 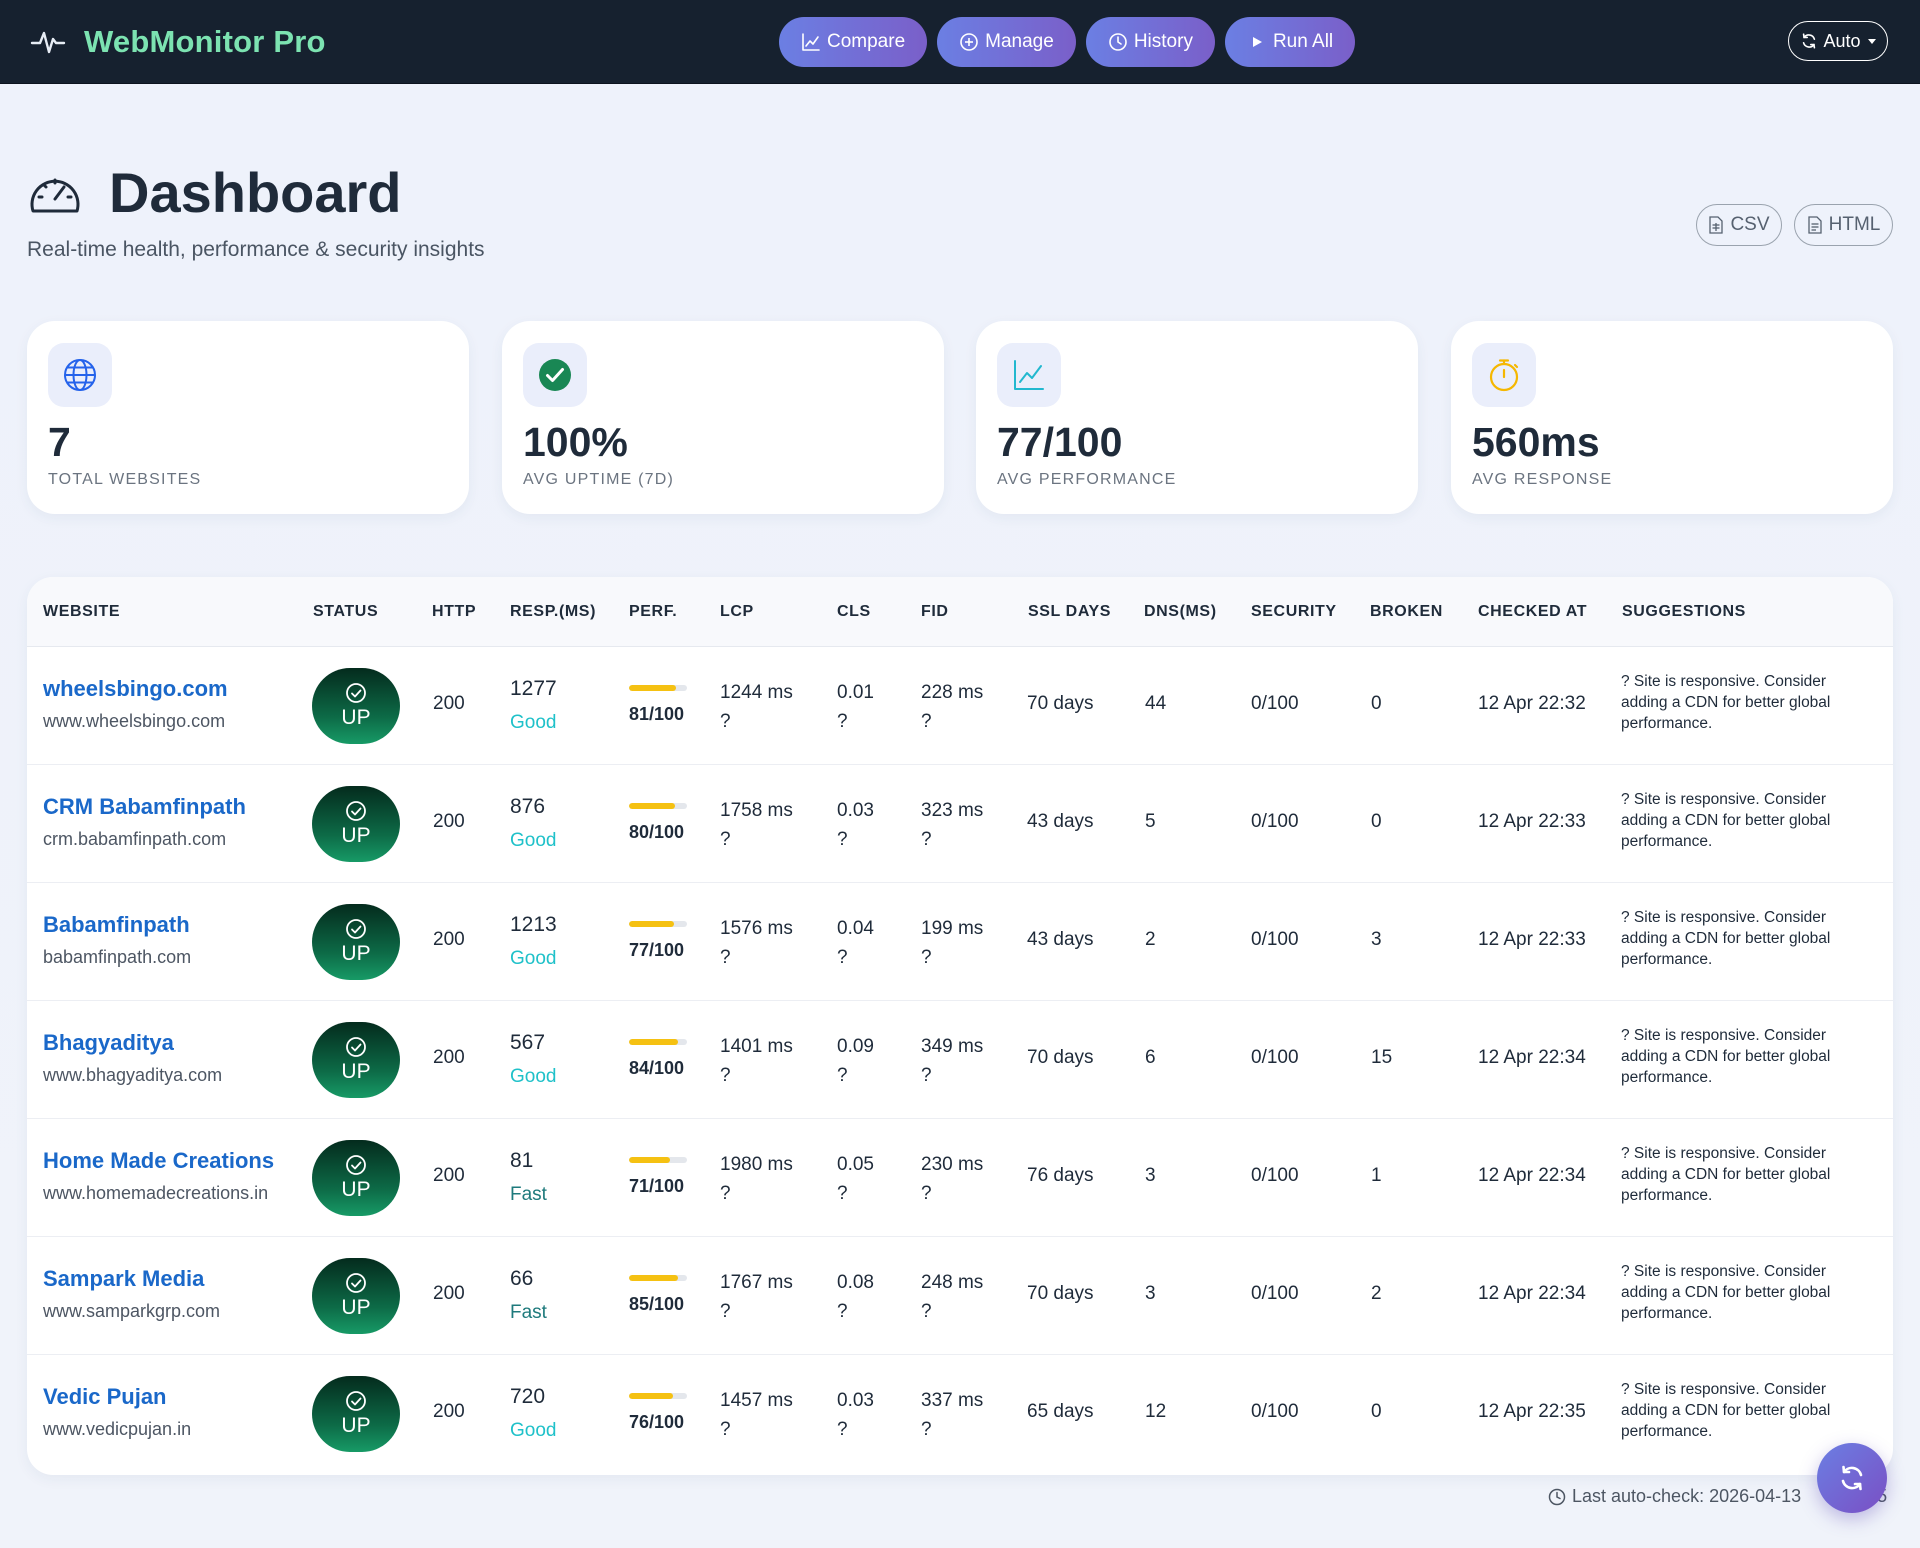 I want to click on response-rating: Fast, so click(x=528, y=1194).